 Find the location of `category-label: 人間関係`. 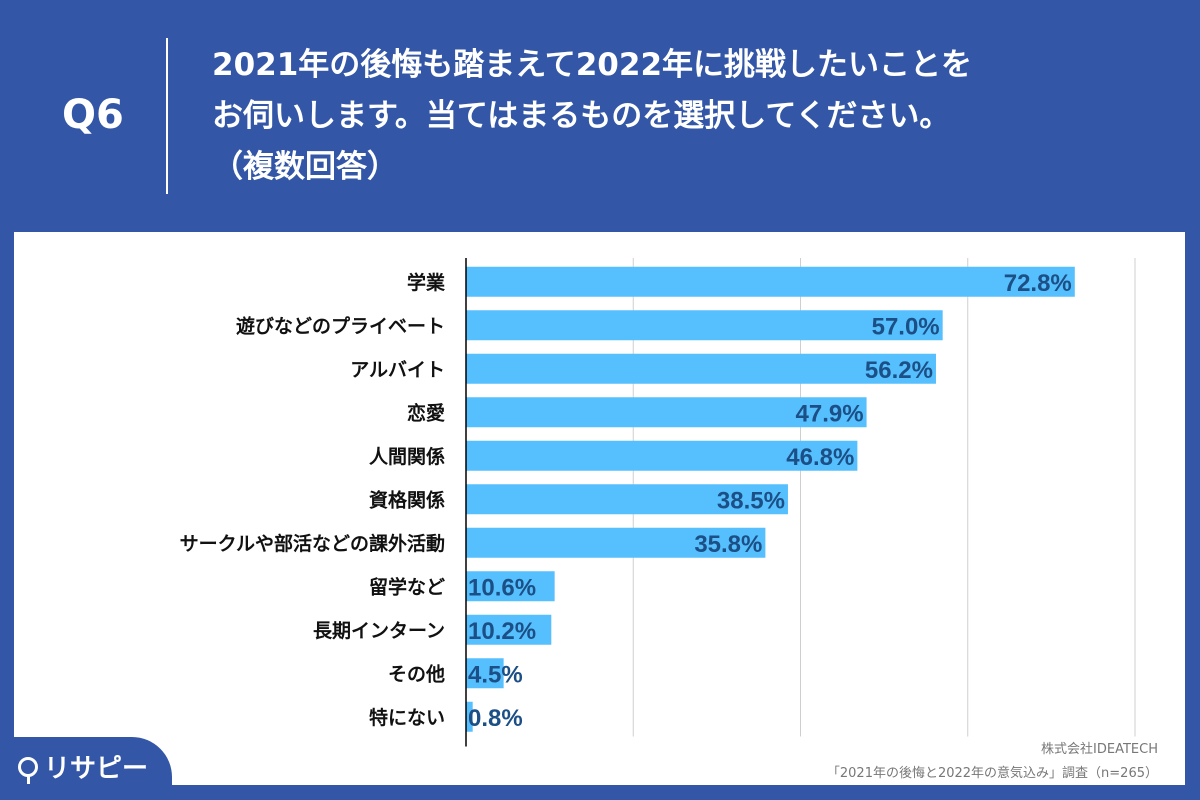

category-label: 人間関係 is located at coordinates (407, 456).